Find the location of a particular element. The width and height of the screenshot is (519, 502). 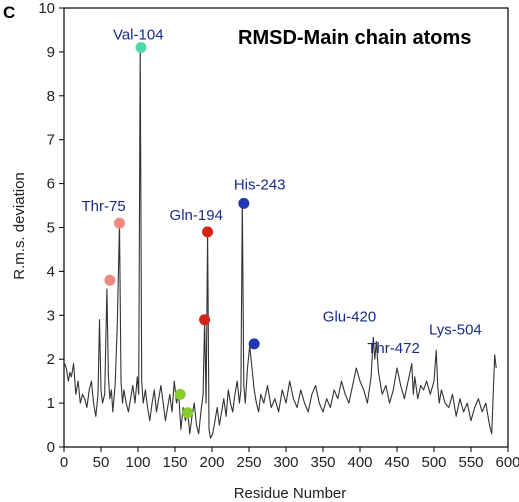

y-tick-label: 4 is located at coordinates (51, 271).